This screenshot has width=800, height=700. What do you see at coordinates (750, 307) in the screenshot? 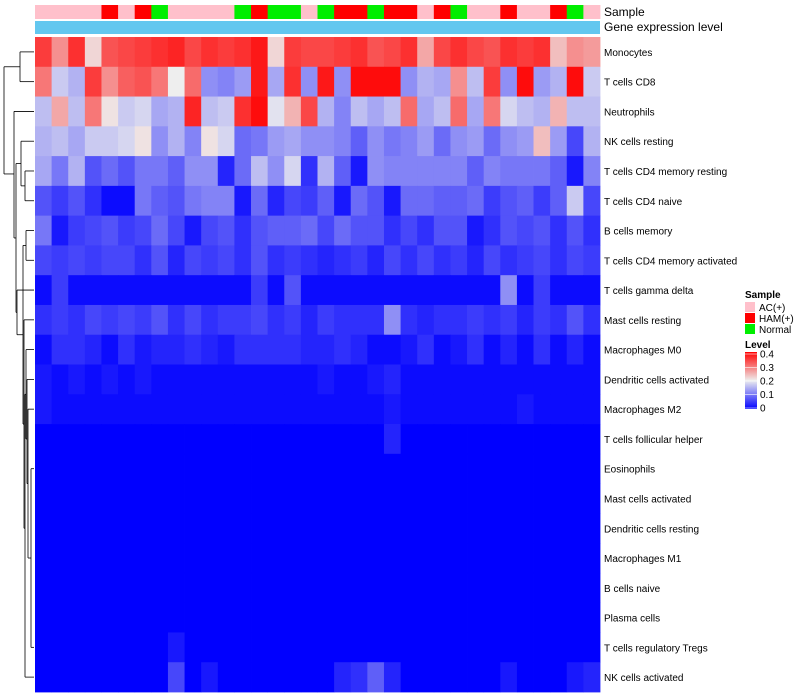
I see `sample-legend-swatch` at bounding box center [750, 307].